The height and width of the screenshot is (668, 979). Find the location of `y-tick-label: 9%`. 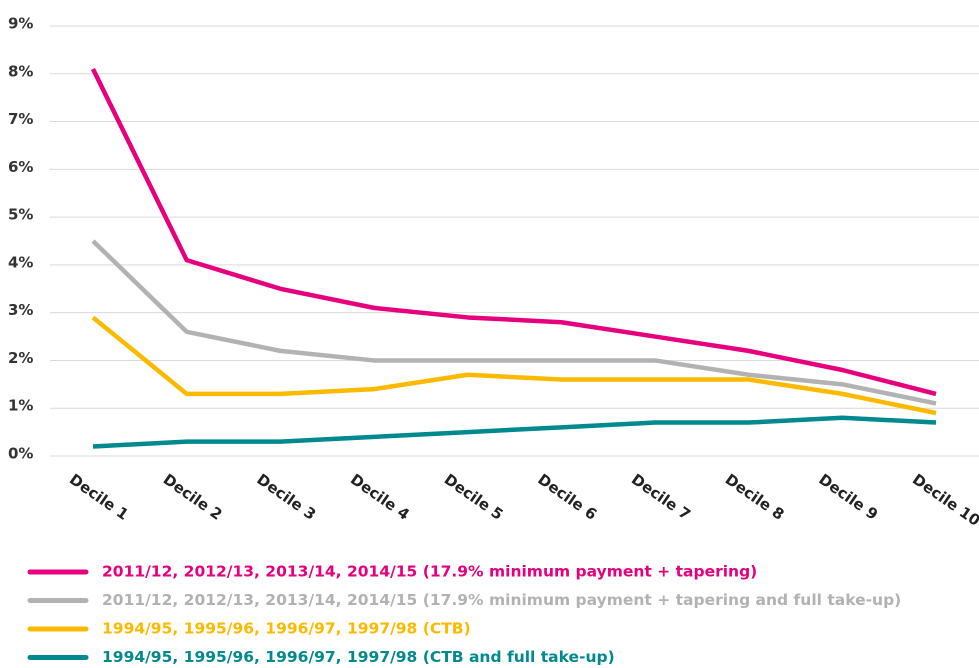

y-tick-label: 9% is located at coordinates (20, 24).